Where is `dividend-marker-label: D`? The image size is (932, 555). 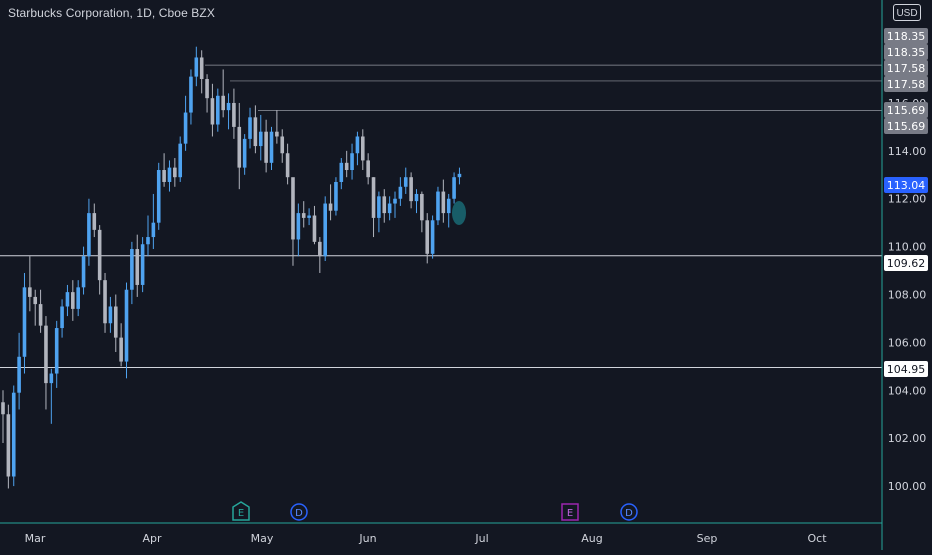
dividend-marker-label: D is located at coordinates (629, 513).